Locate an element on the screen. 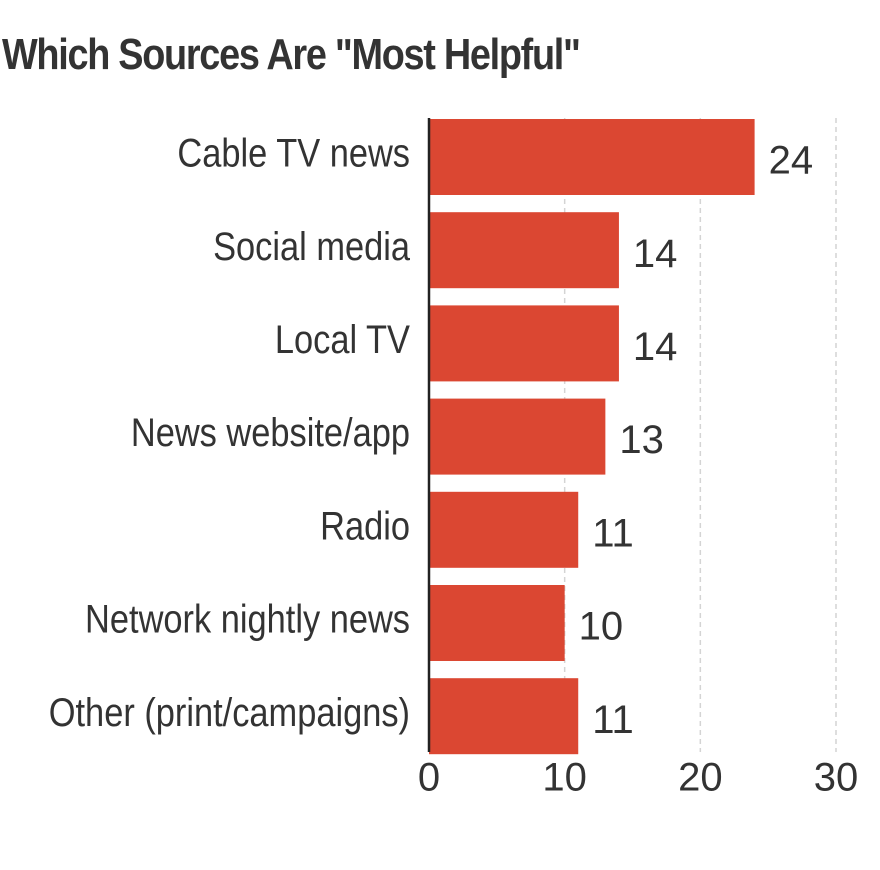 The image size is (880, 870). category-label: Local TV is located at coordinates (342, 339).